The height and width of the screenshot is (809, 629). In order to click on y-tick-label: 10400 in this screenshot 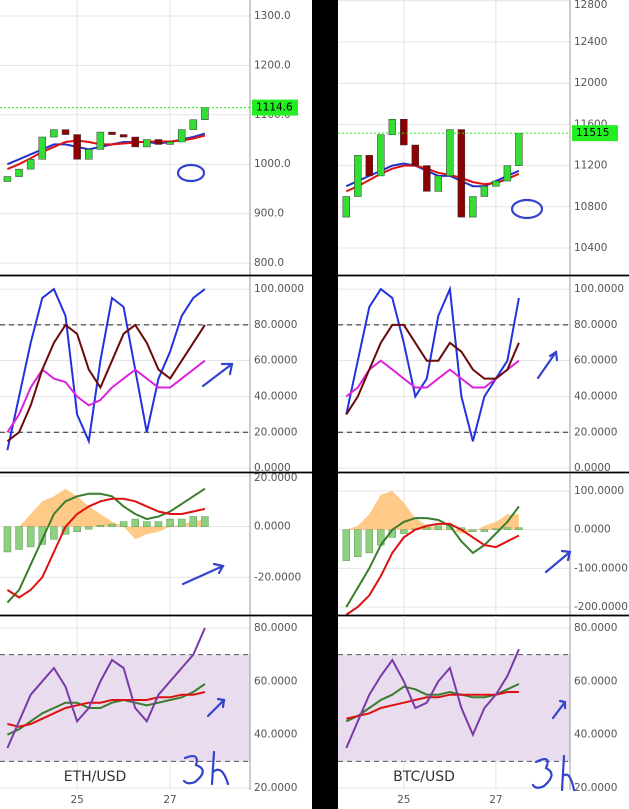, I will do `click(590, 248)`.